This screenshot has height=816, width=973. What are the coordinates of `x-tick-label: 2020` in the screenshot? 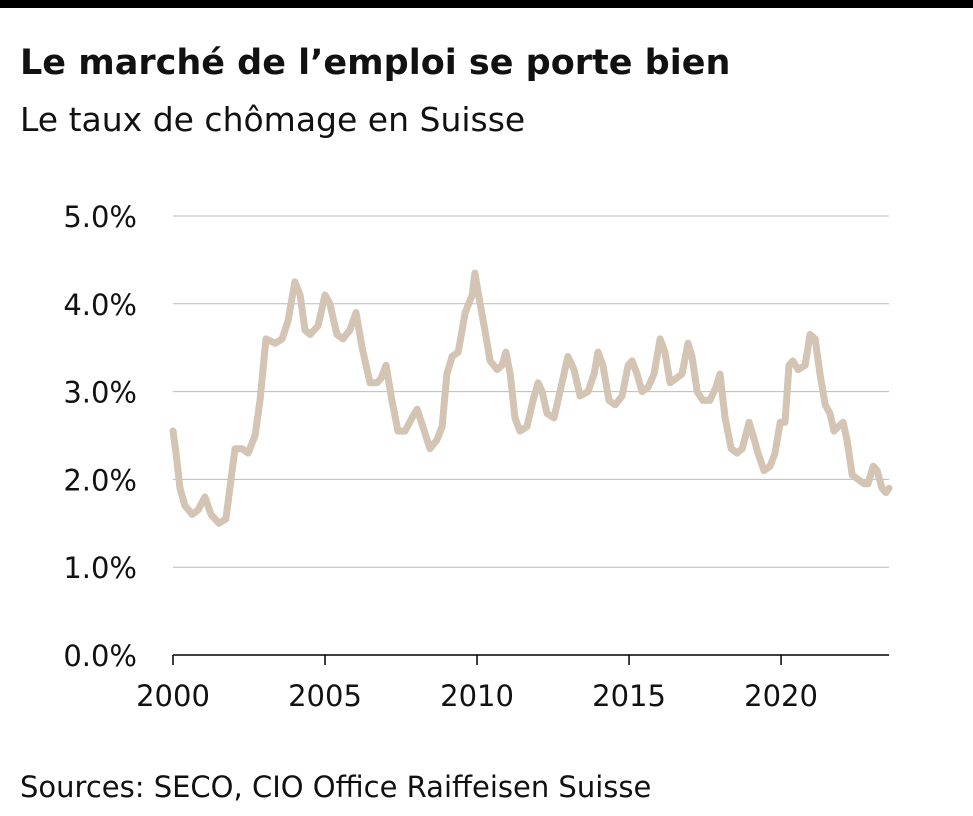 It's located at (781, 696).